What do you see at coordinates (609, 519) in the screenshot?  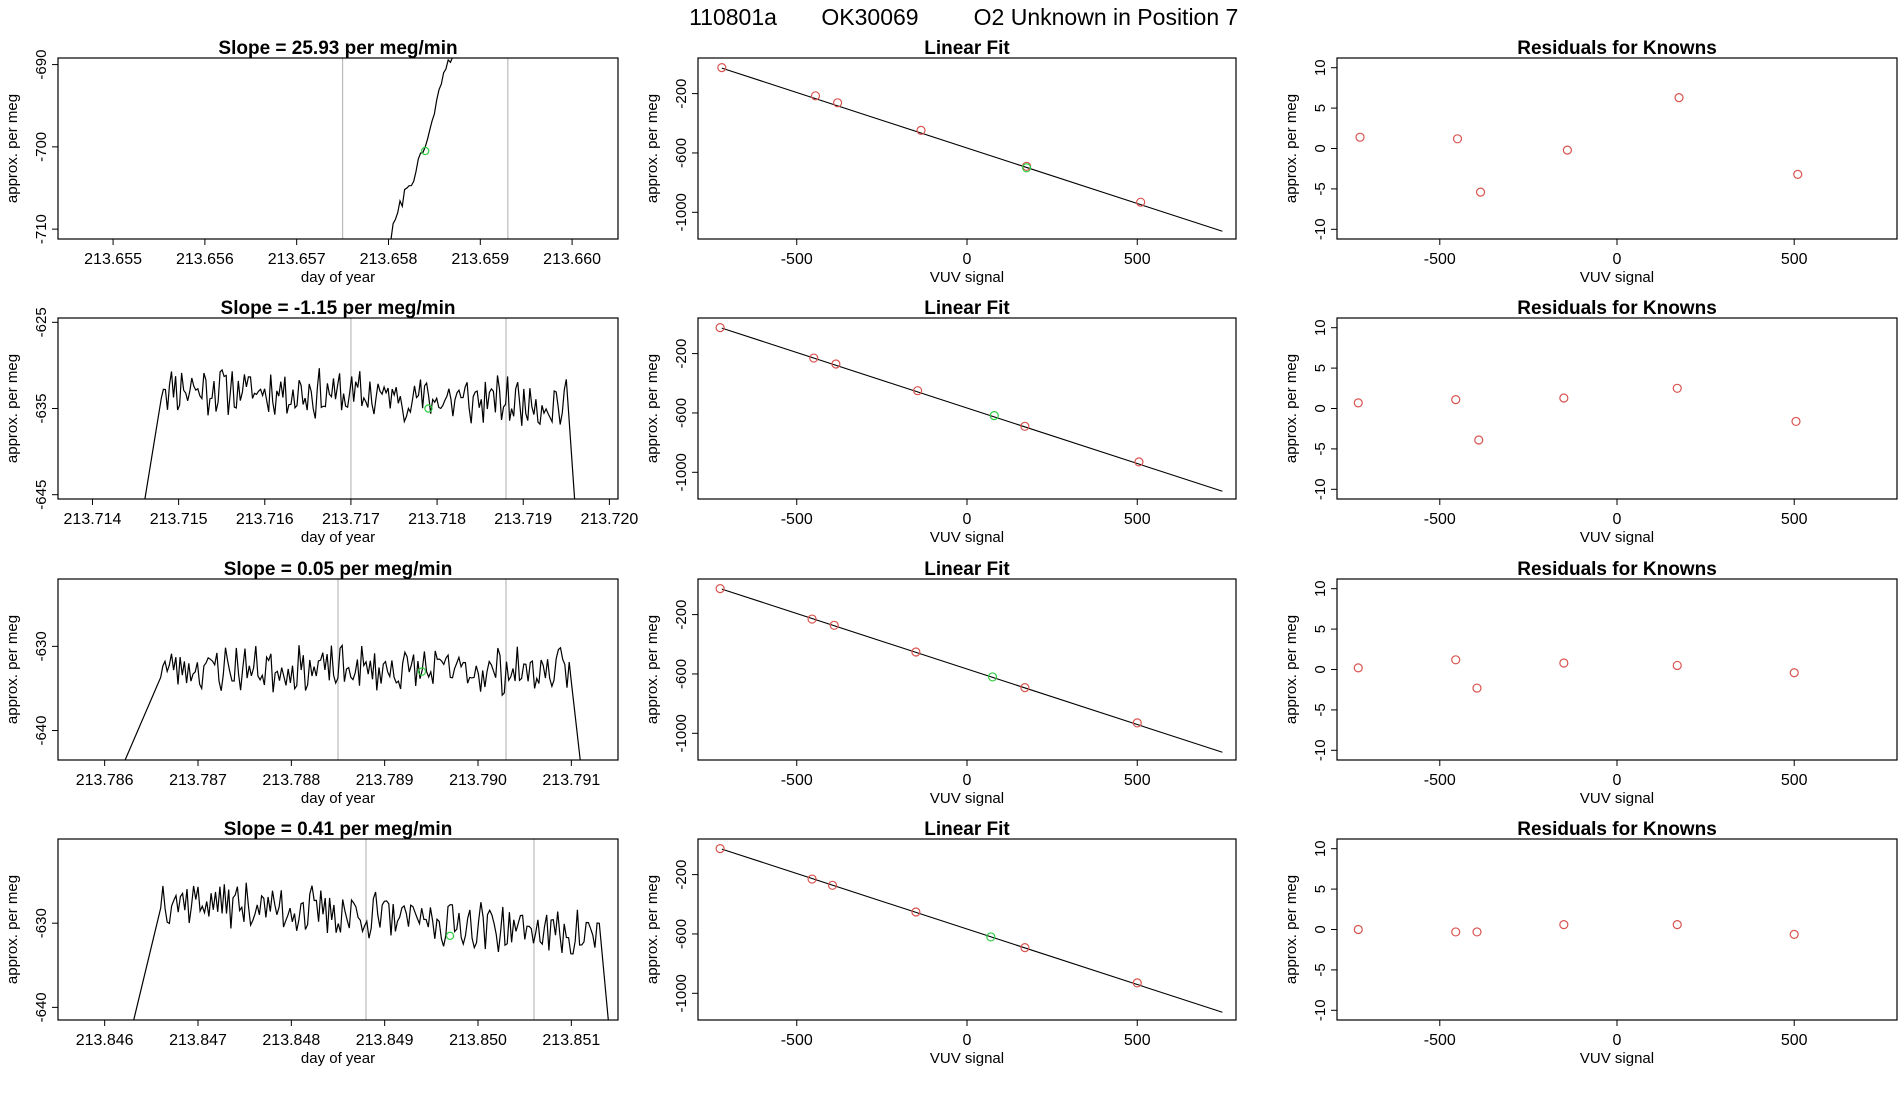 I see `x-tick-label: 213.720` at bounding box center [609, 519].